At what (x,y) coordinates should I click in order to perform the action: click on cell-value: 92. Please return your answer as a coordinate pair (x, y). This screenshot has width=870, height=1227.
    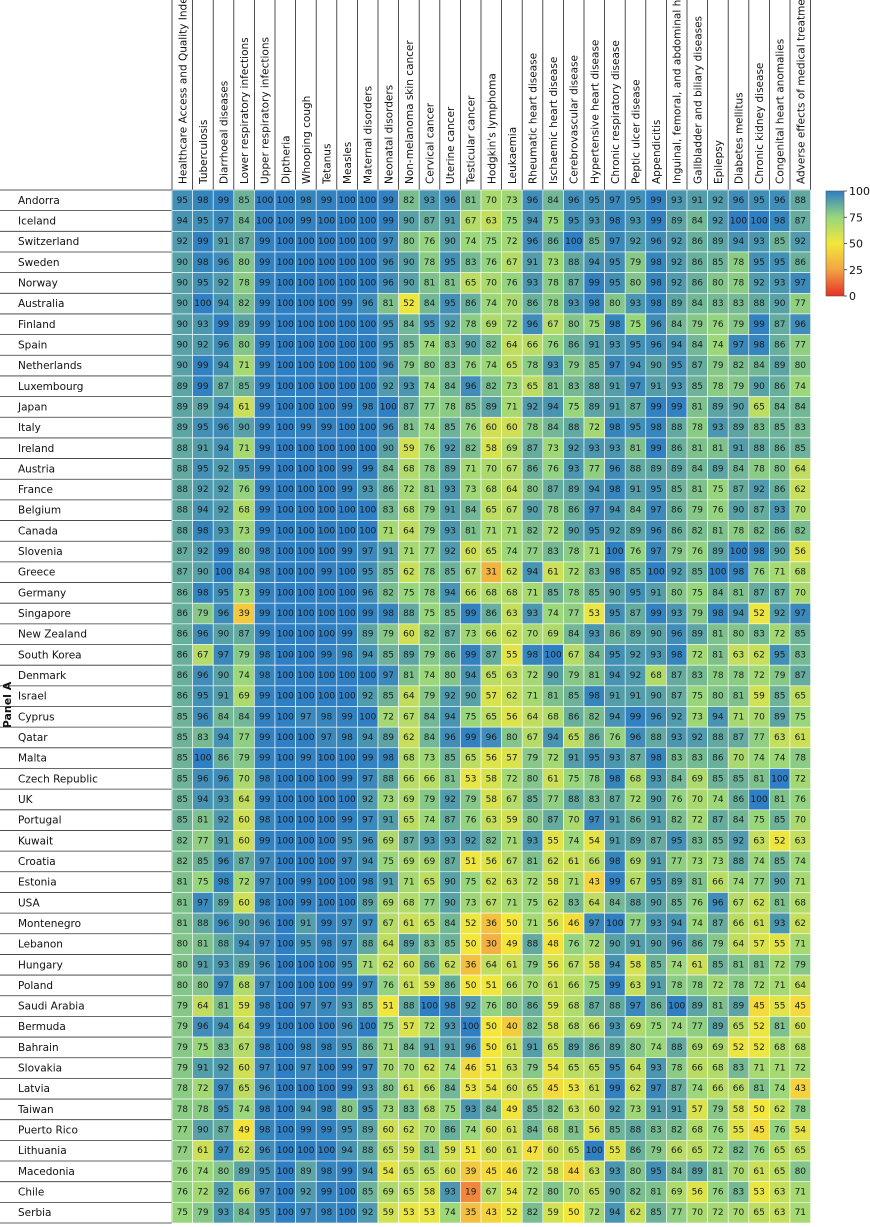
    Looking at the image, I should click on (367, 1213).